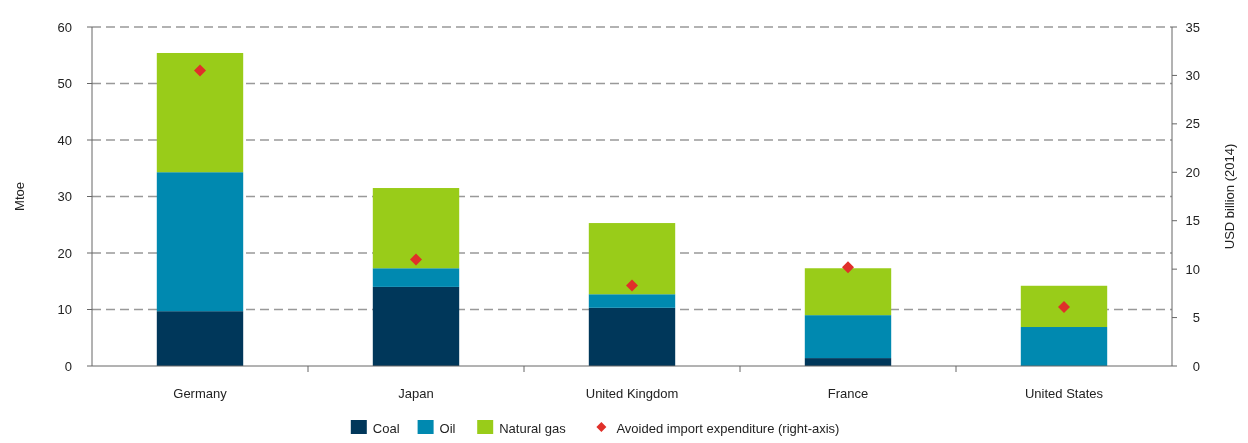 Image resolution: width=1248 pixels, height=443 pixels. I want to click on x-tick-label: France, so click(848, 393).